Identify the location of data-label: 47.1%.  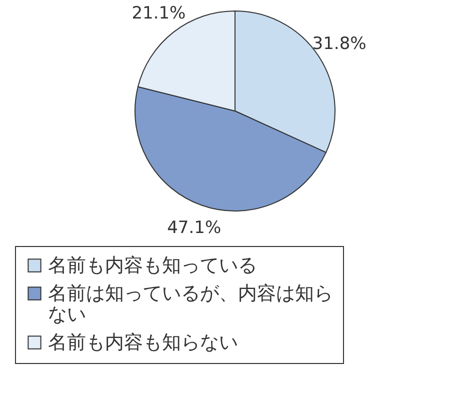
(194, 228).